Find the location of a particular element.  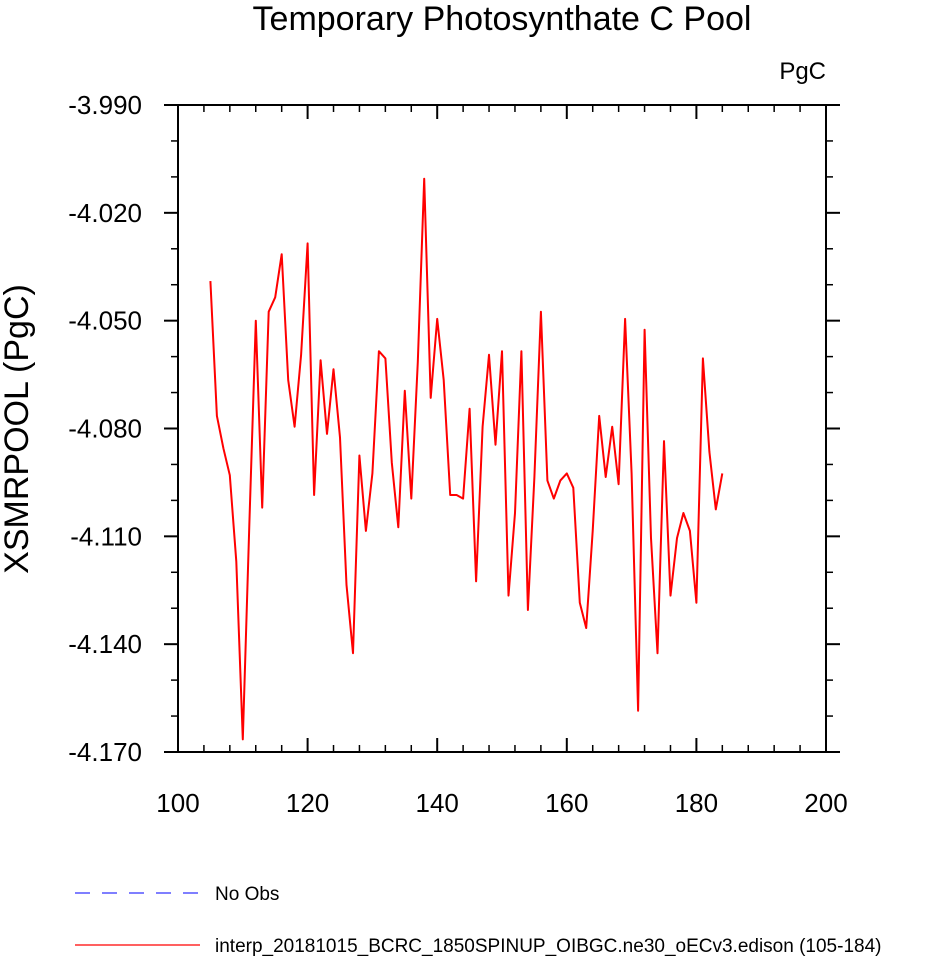

chart-title: Temporary Photosynthate C Pool is located at coordinates (502, 19).